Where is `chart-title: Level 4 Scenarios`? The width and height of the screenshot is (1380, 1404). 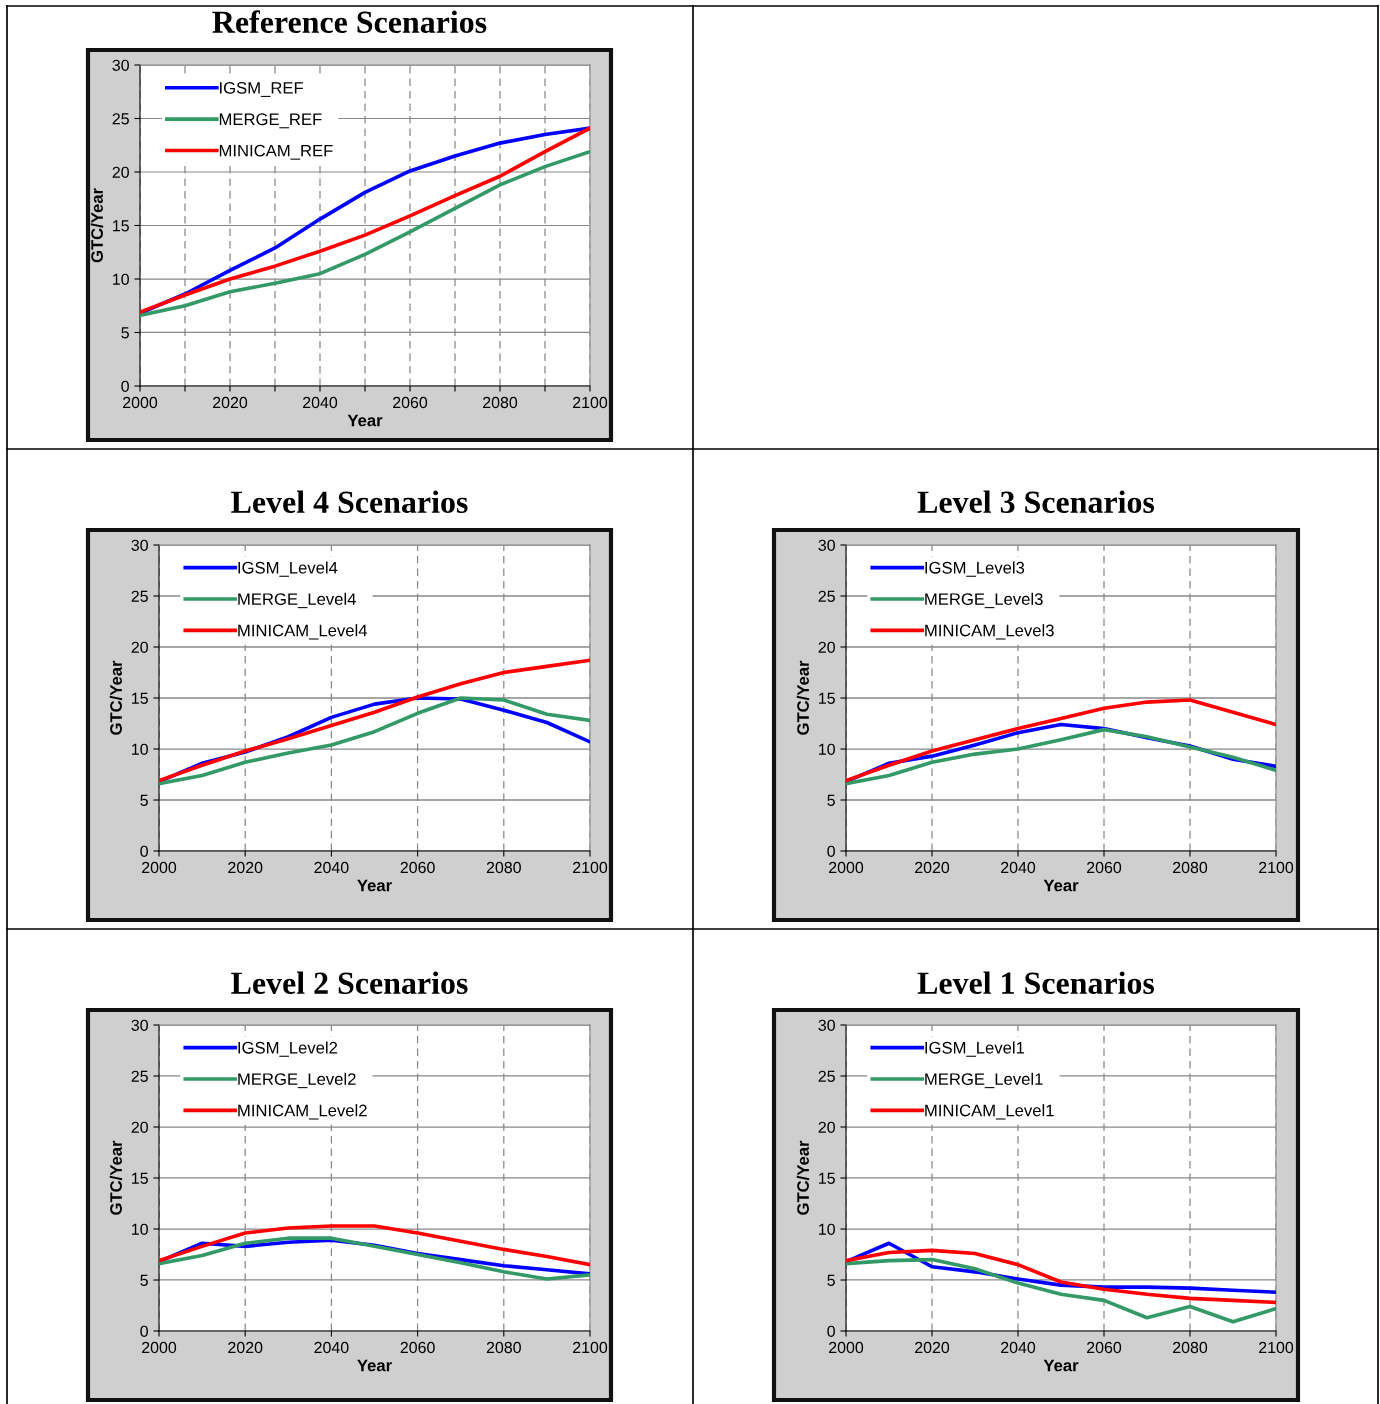
chart-title: Level 4 Scenarios is located at coordinates (349, 501).